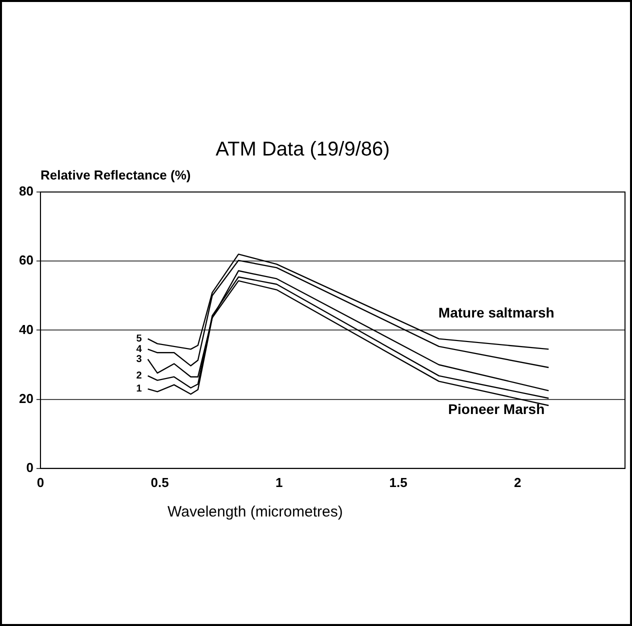 The height and width of the screenshot is (626, 632). Describe the element at coordinates (303, 149) in the screenshot. I see `chart-title: ATM Data (19/9/86)` at that location.